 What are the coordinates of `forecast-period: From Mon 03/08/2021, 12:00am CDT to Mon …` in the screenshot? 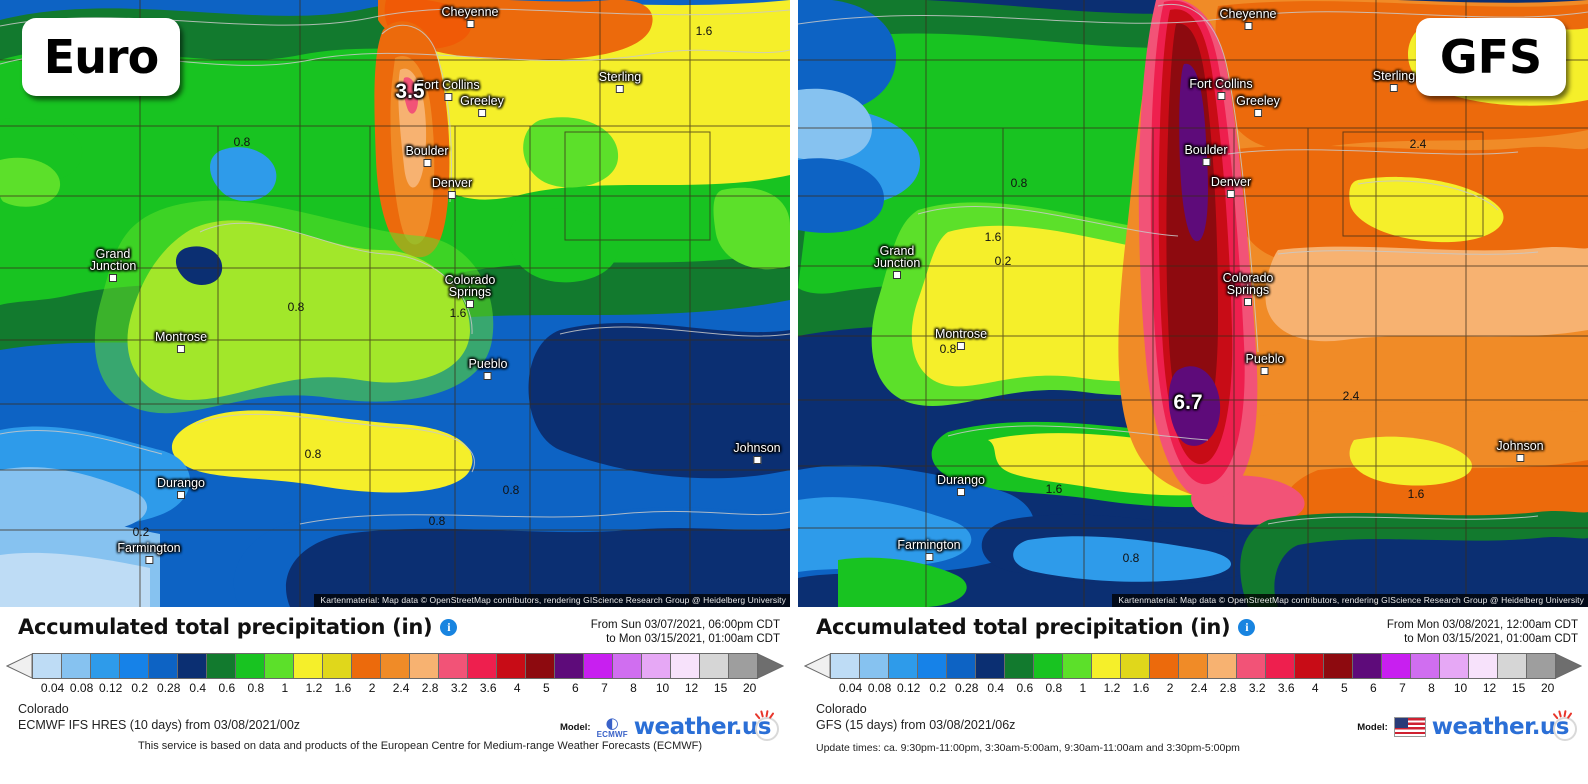 It's located at (1482, 630).